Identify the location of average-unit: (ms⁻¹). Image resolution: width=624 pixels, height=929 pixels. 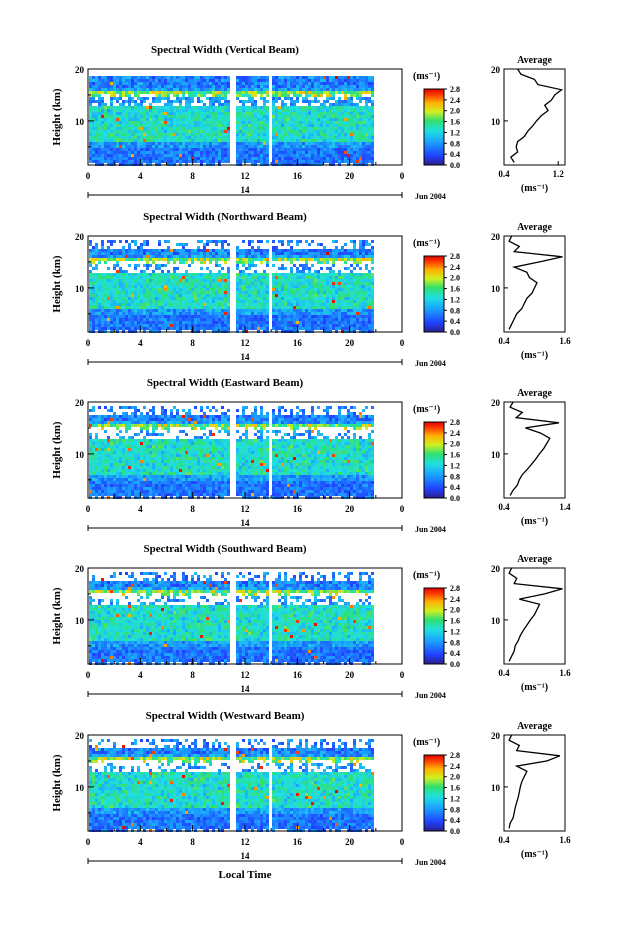
(534, 188).